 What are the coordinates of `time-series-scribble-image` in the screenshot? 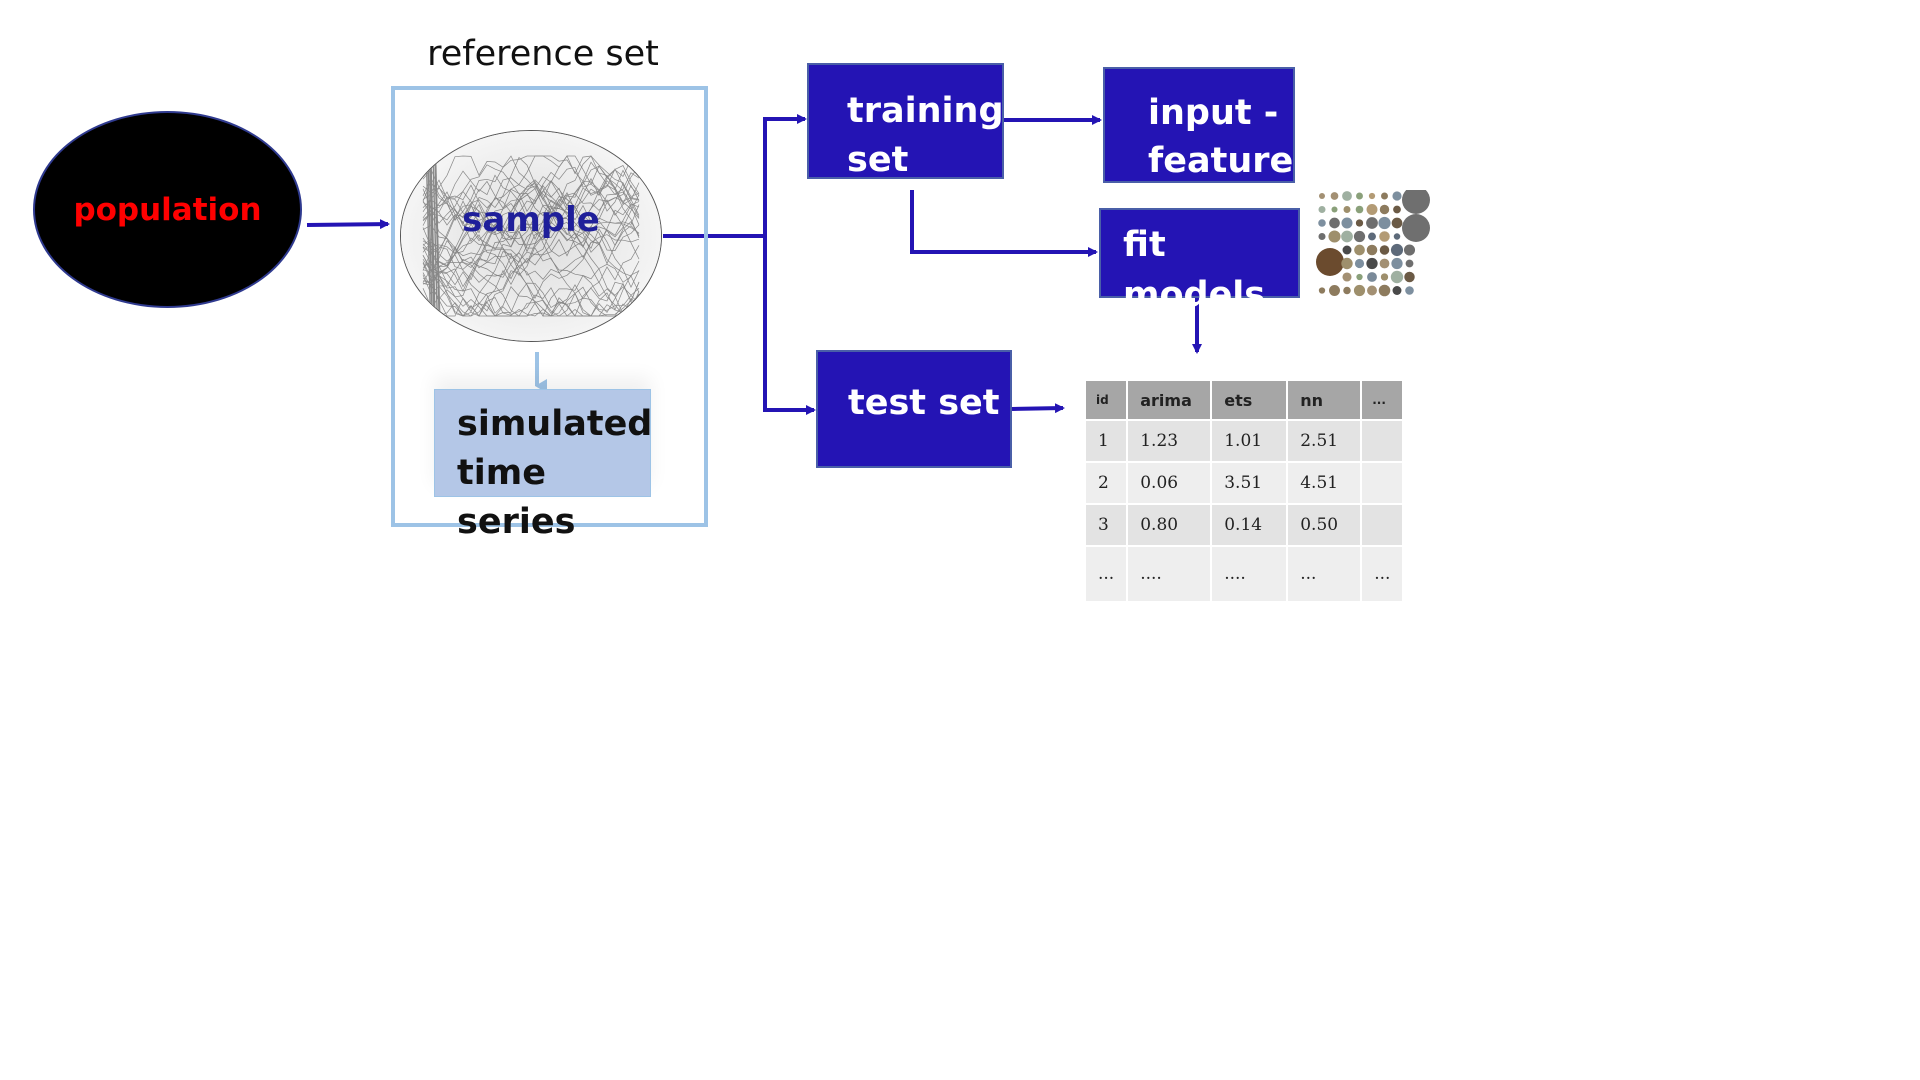 It's located at (531, 236).